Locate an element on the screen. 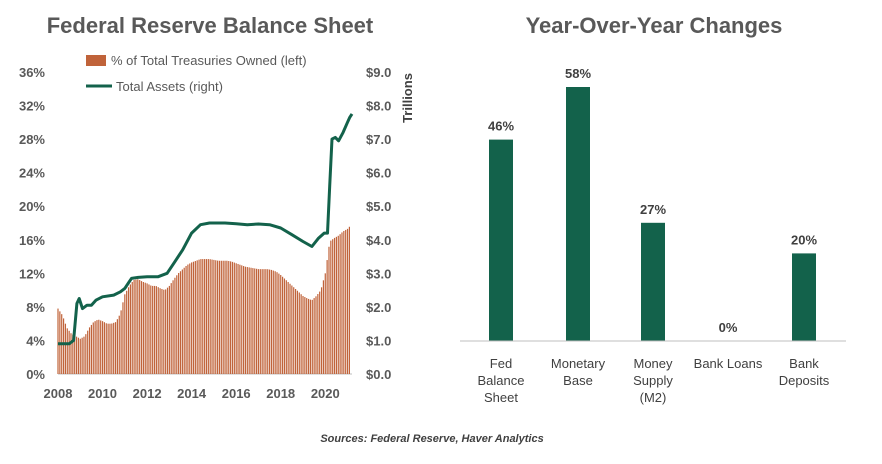  right-y-tick: $8.0 is located at coordinates (378, 106).